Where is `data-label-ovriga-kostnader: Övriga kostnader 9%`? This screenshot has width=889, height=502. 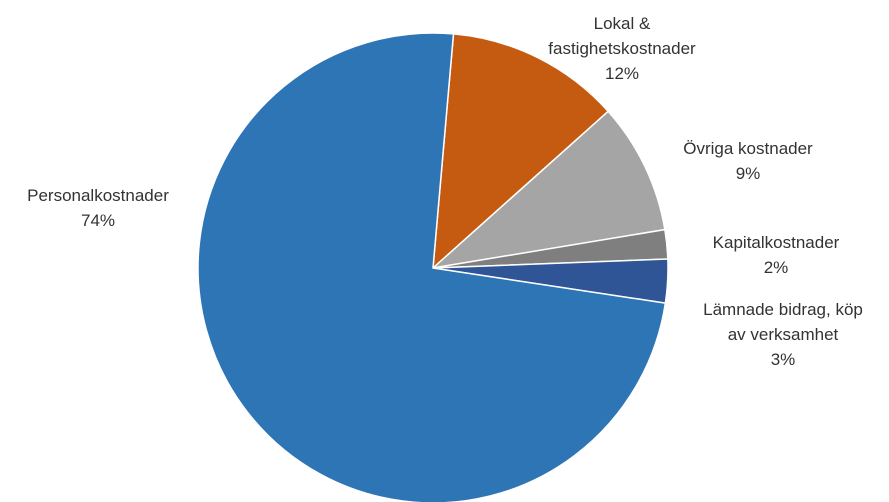
data-label-ovriga-kostnader: Övriga kostnader 9% is located at coordinates (748, 161).